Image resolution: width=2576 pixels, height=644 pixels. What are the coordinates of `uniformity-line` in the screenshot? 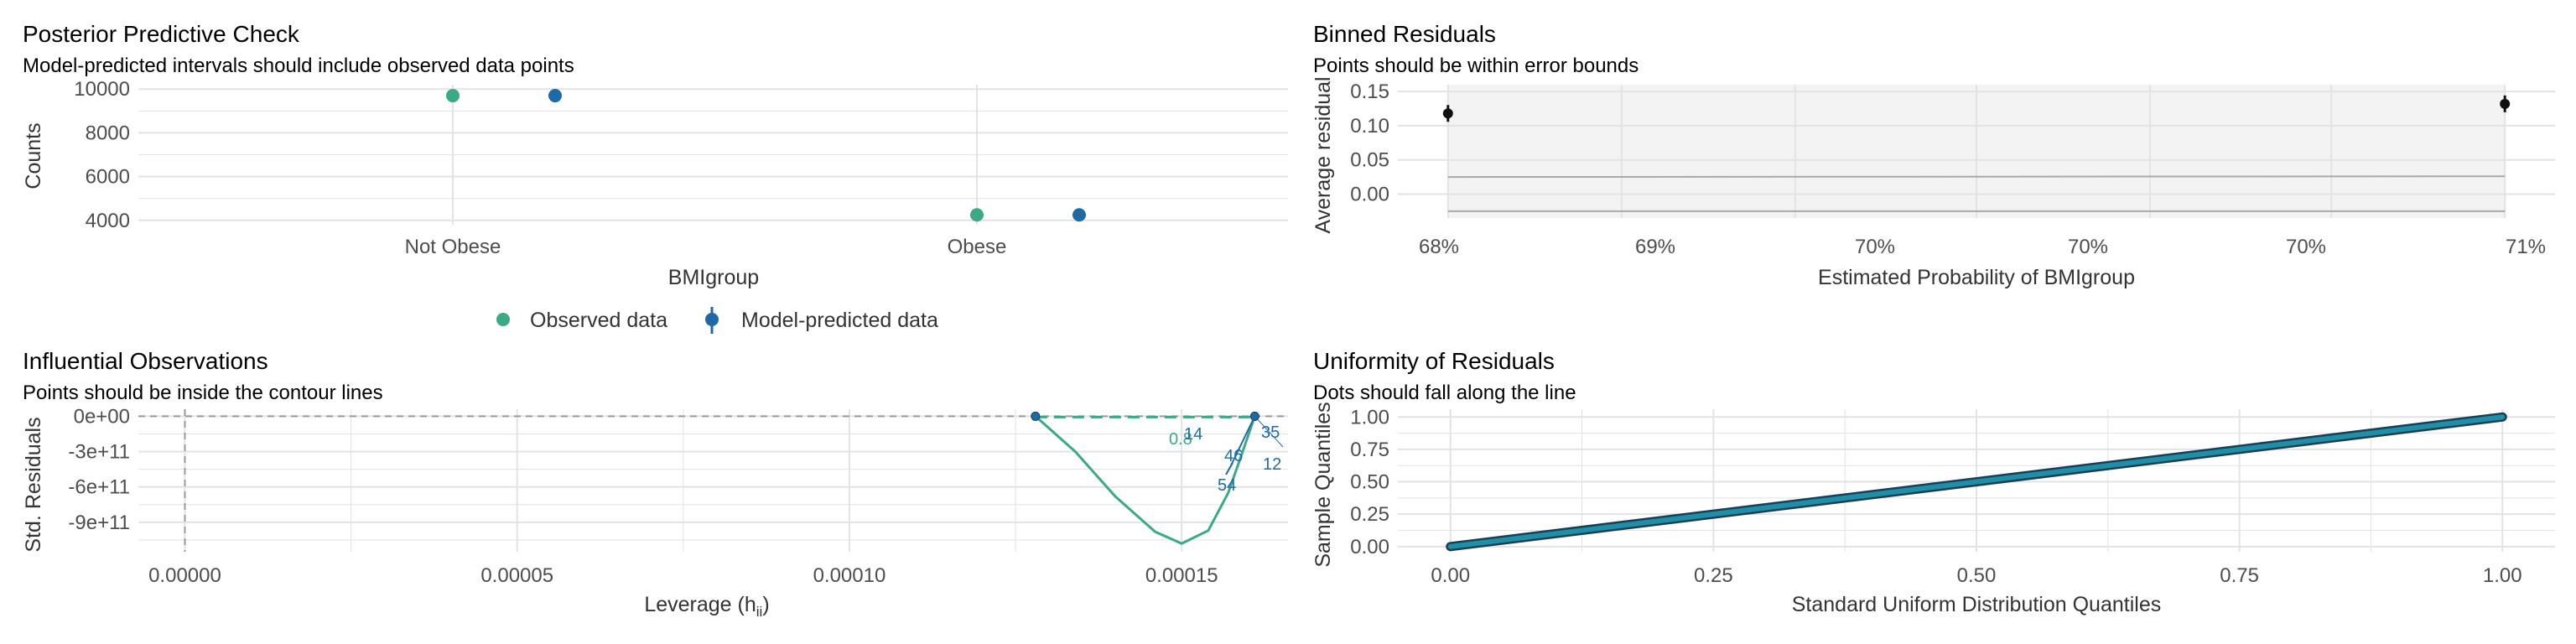 It's located at (1976, 482).